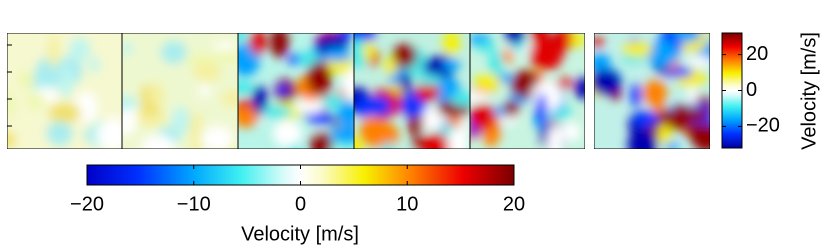  I want to click on colorbar-tick-label: 20, so click(757, 54).